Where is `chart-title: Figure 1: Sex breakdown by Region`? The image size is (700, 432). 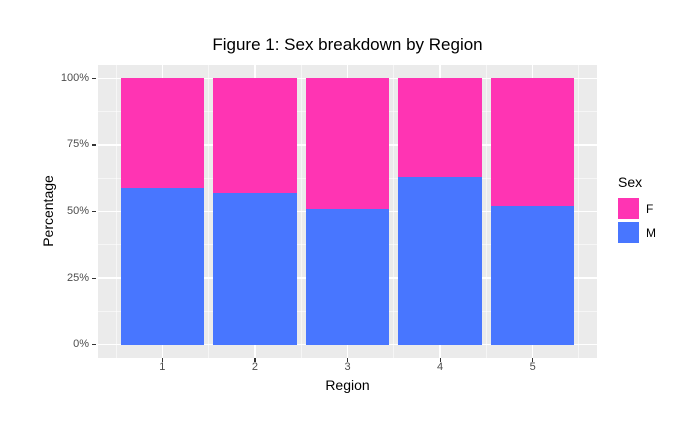 chart-title: Figure 1: Sex breakdown by Region is located at coordinates (347, 44).